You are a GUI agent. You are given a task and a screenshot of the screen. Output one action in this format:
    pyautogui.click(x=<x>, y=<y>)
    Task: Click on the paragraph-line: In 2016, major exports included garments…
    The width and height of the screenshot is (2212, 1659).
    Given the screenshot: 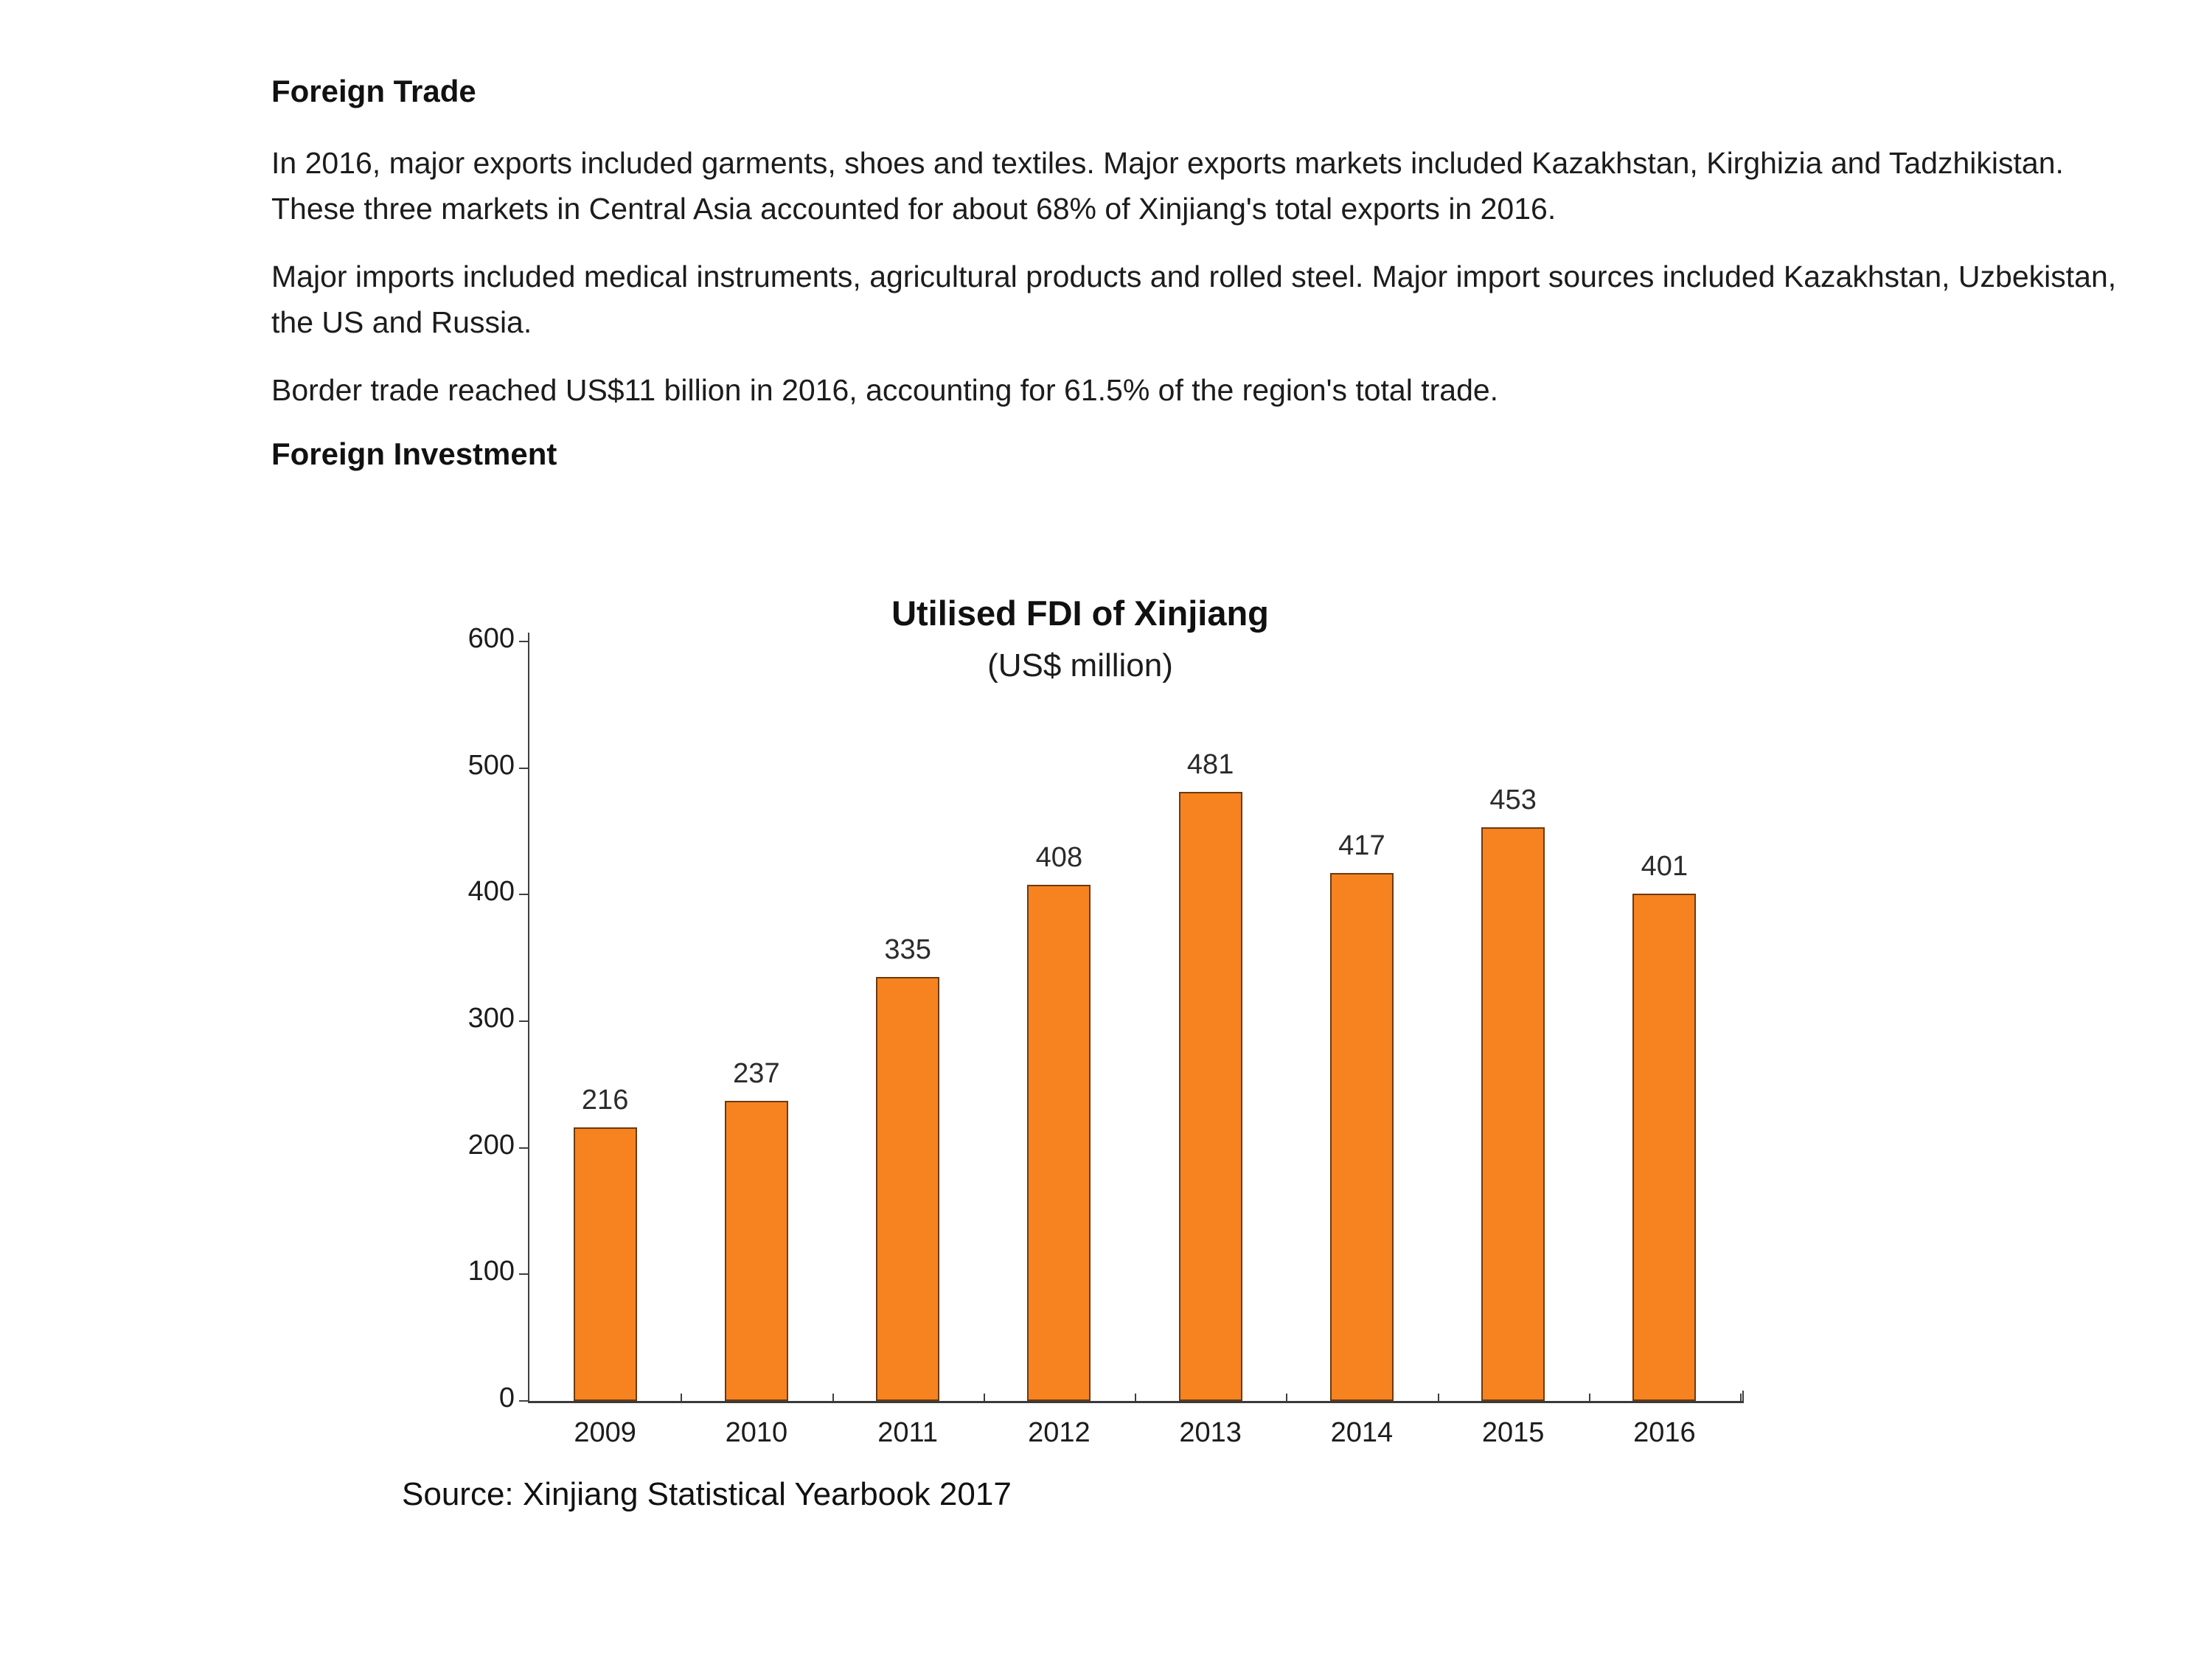 What is the action you would take?
    pyautogui.click(x=1167, y=163)
    